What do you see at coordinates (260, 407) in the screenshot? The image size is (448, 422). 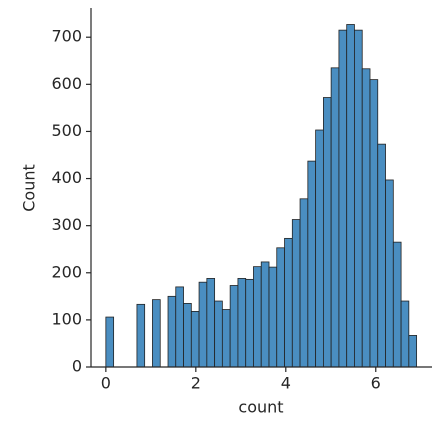 I see `x-axis-label: count` at bounding box center [260, 407].